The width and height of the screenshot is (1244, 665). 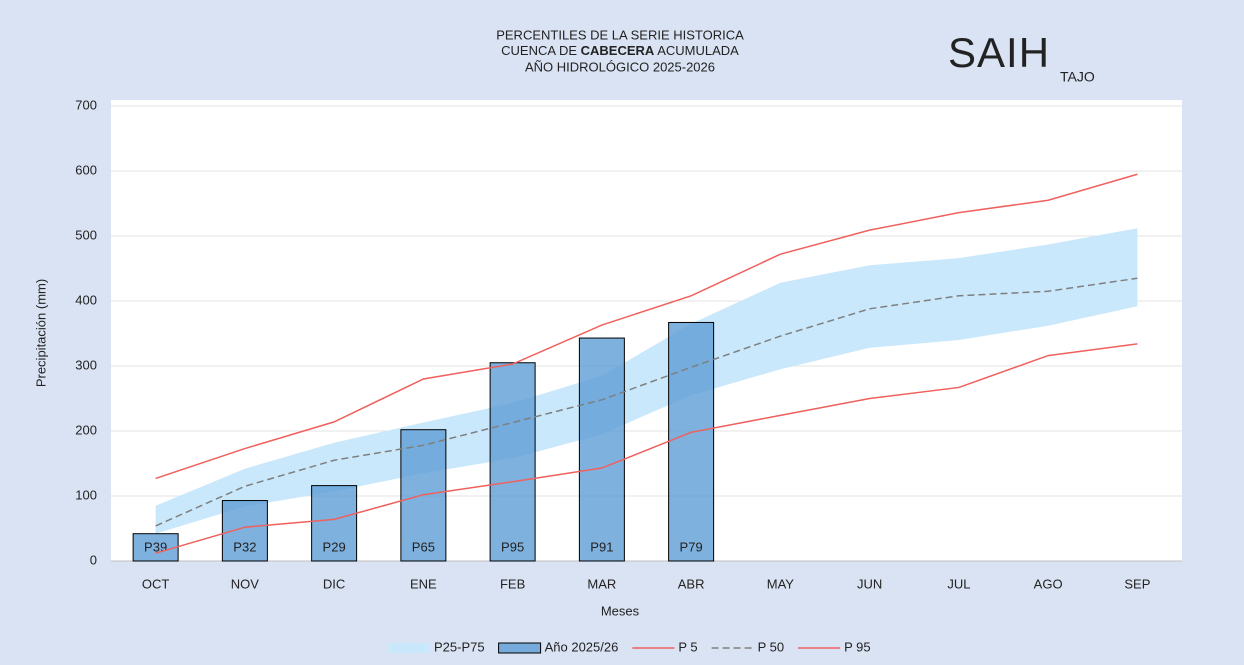 What do you see at coordinates (781, 583) in the screenshot?
I see `x-tick-label: MAY` at bounding box center [781, 583].